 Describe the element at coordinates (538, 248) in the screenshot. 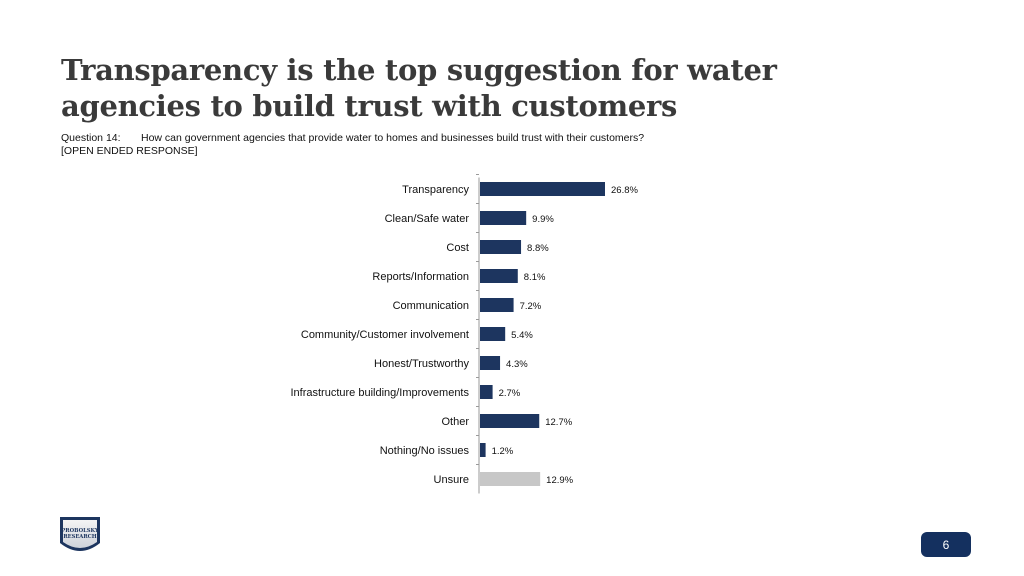

I see `data-label: 8.8%` at that location.